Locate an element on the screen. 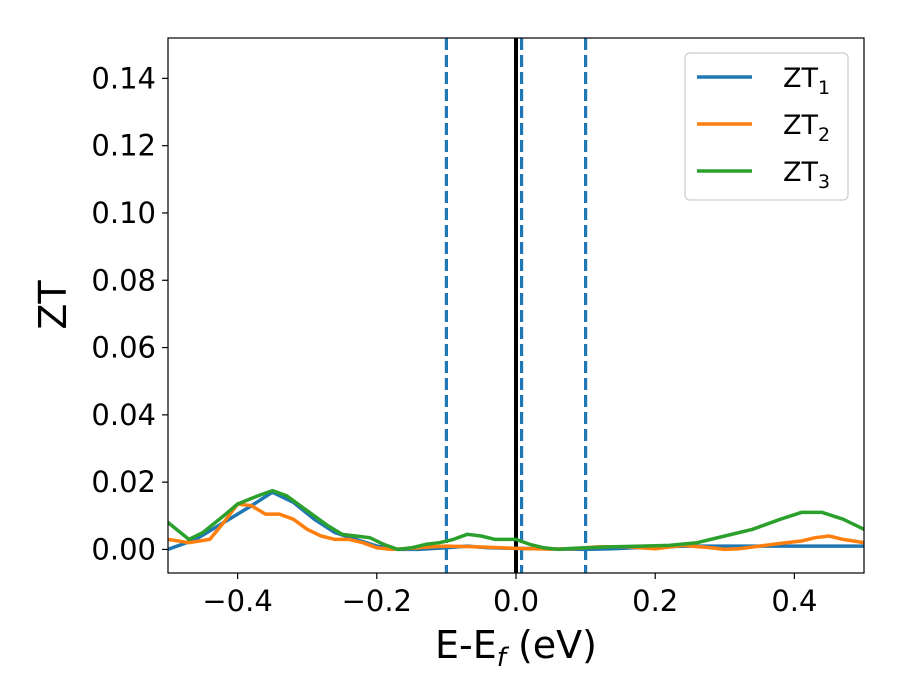  y-tick-label: 0.12 is located at coordinates (123, 146).